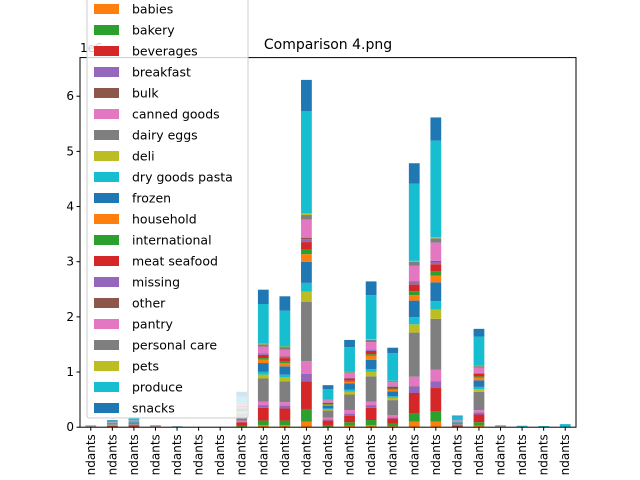  What do you see at coordinates (149, 303) in the screenshot?
I see `legend-label: other` at bounding box center [149, 303].